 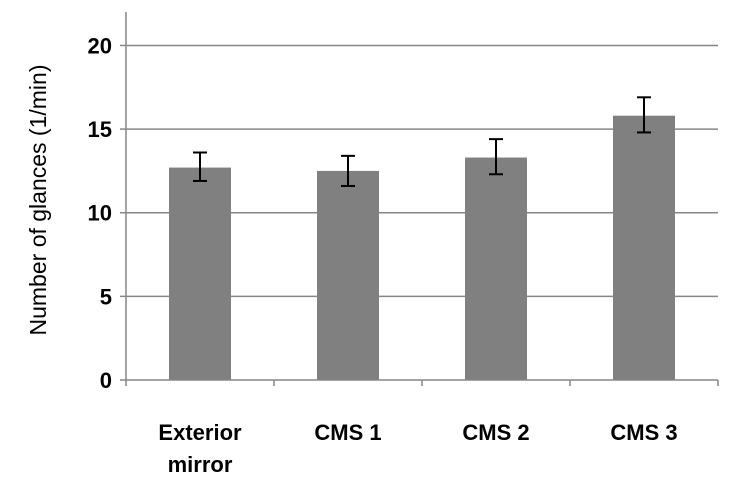 What do you see at coordinates (100, 129) in the screenshot?
I see `y-tick-label-15: 15` at bounding box center [100, 129].